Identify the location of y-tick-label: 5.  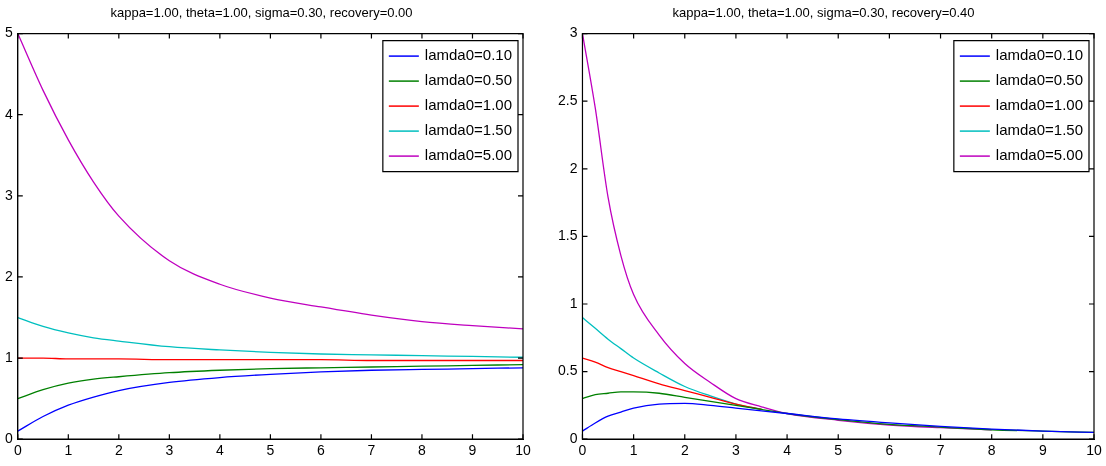
(8, 32).